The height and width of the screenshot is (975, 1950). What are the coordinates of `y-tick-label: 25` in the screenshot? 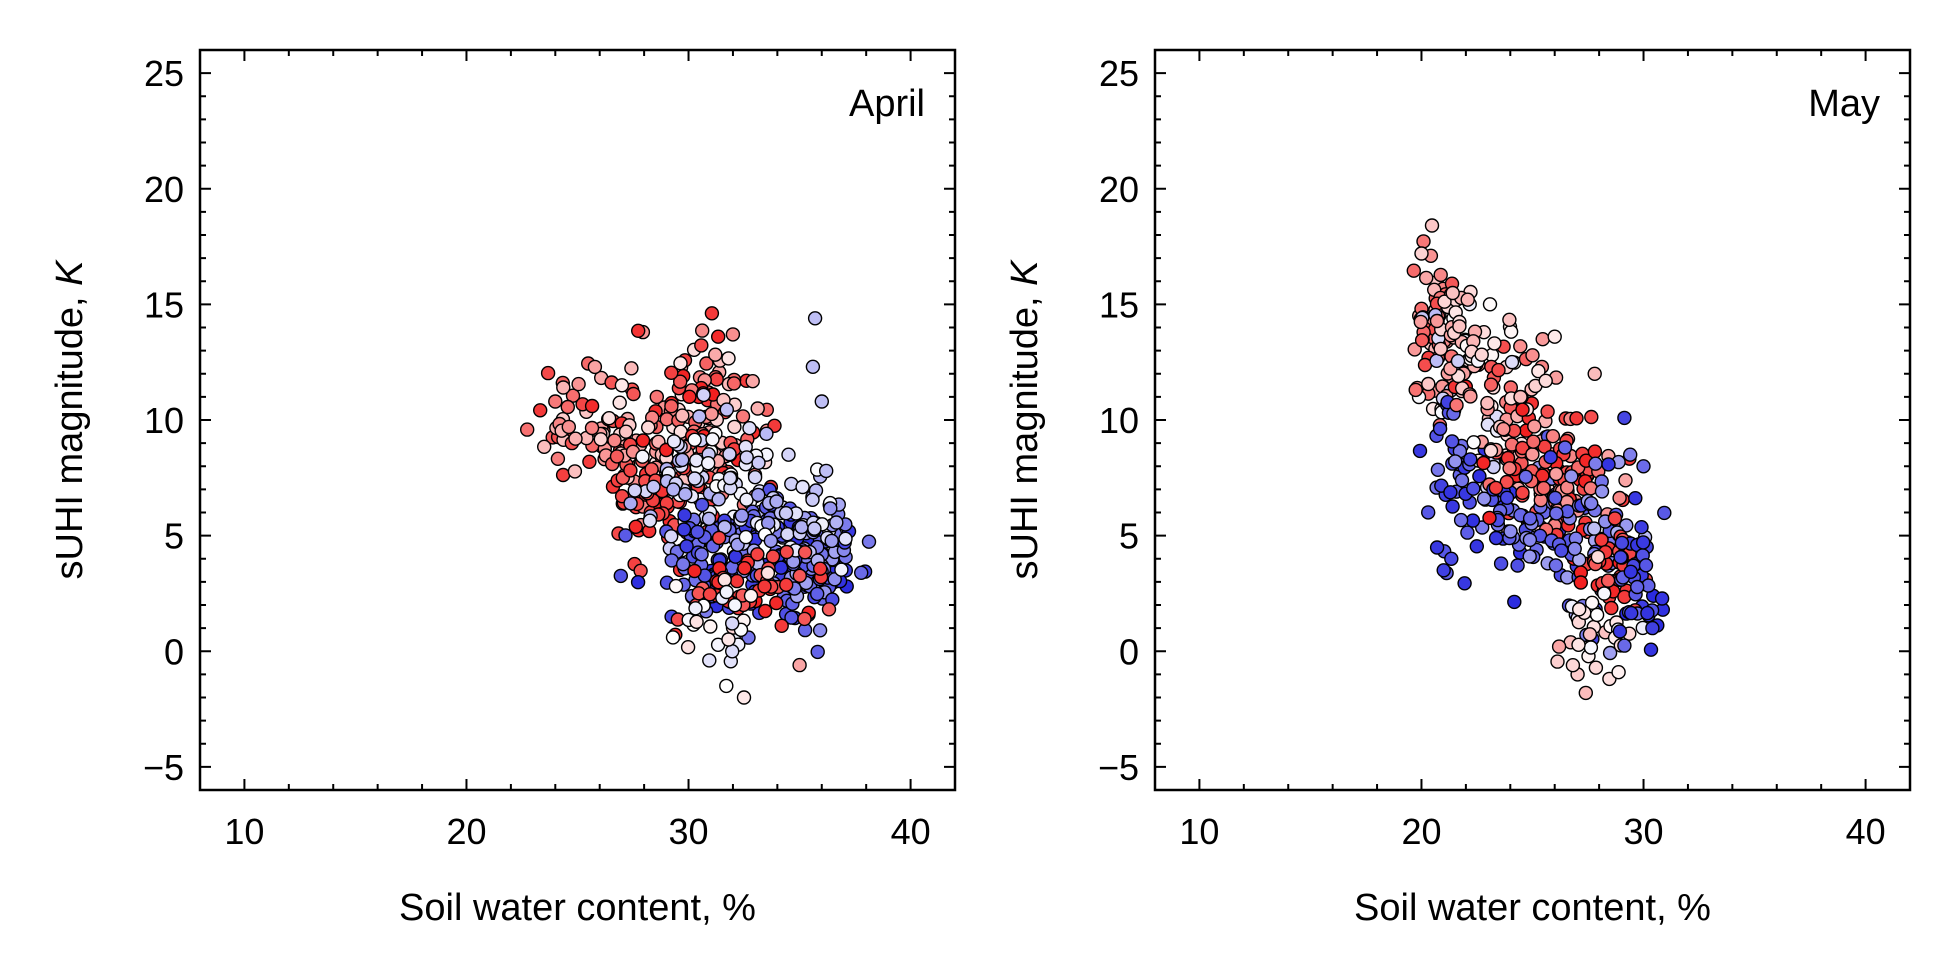 It's located at (1119, 73).